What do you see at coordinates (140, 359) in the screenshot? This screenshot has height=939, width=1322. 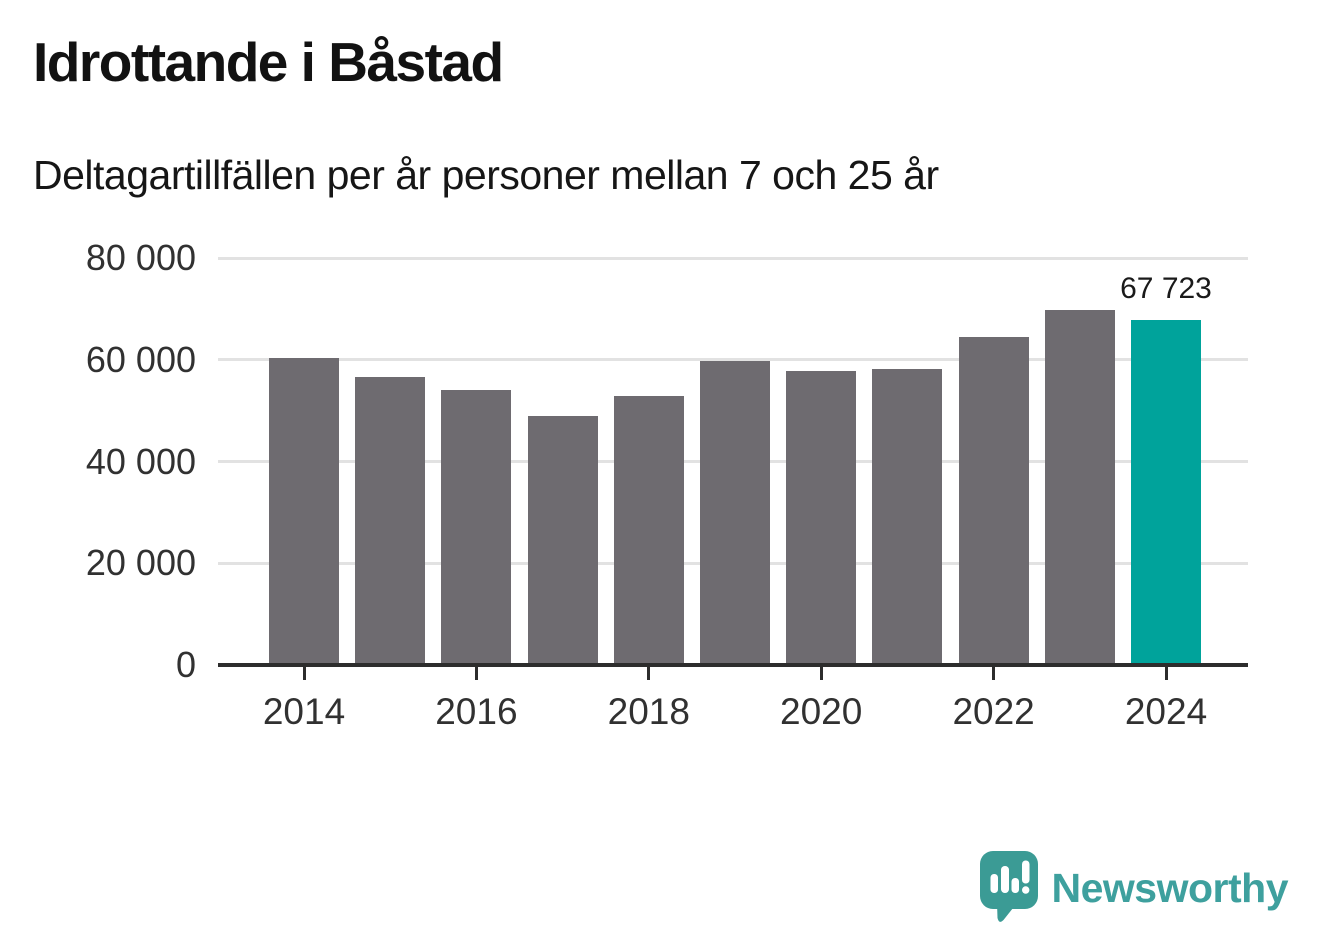 I see `y-axis-label-60000: 60 000` at bounding box center [140, 359].